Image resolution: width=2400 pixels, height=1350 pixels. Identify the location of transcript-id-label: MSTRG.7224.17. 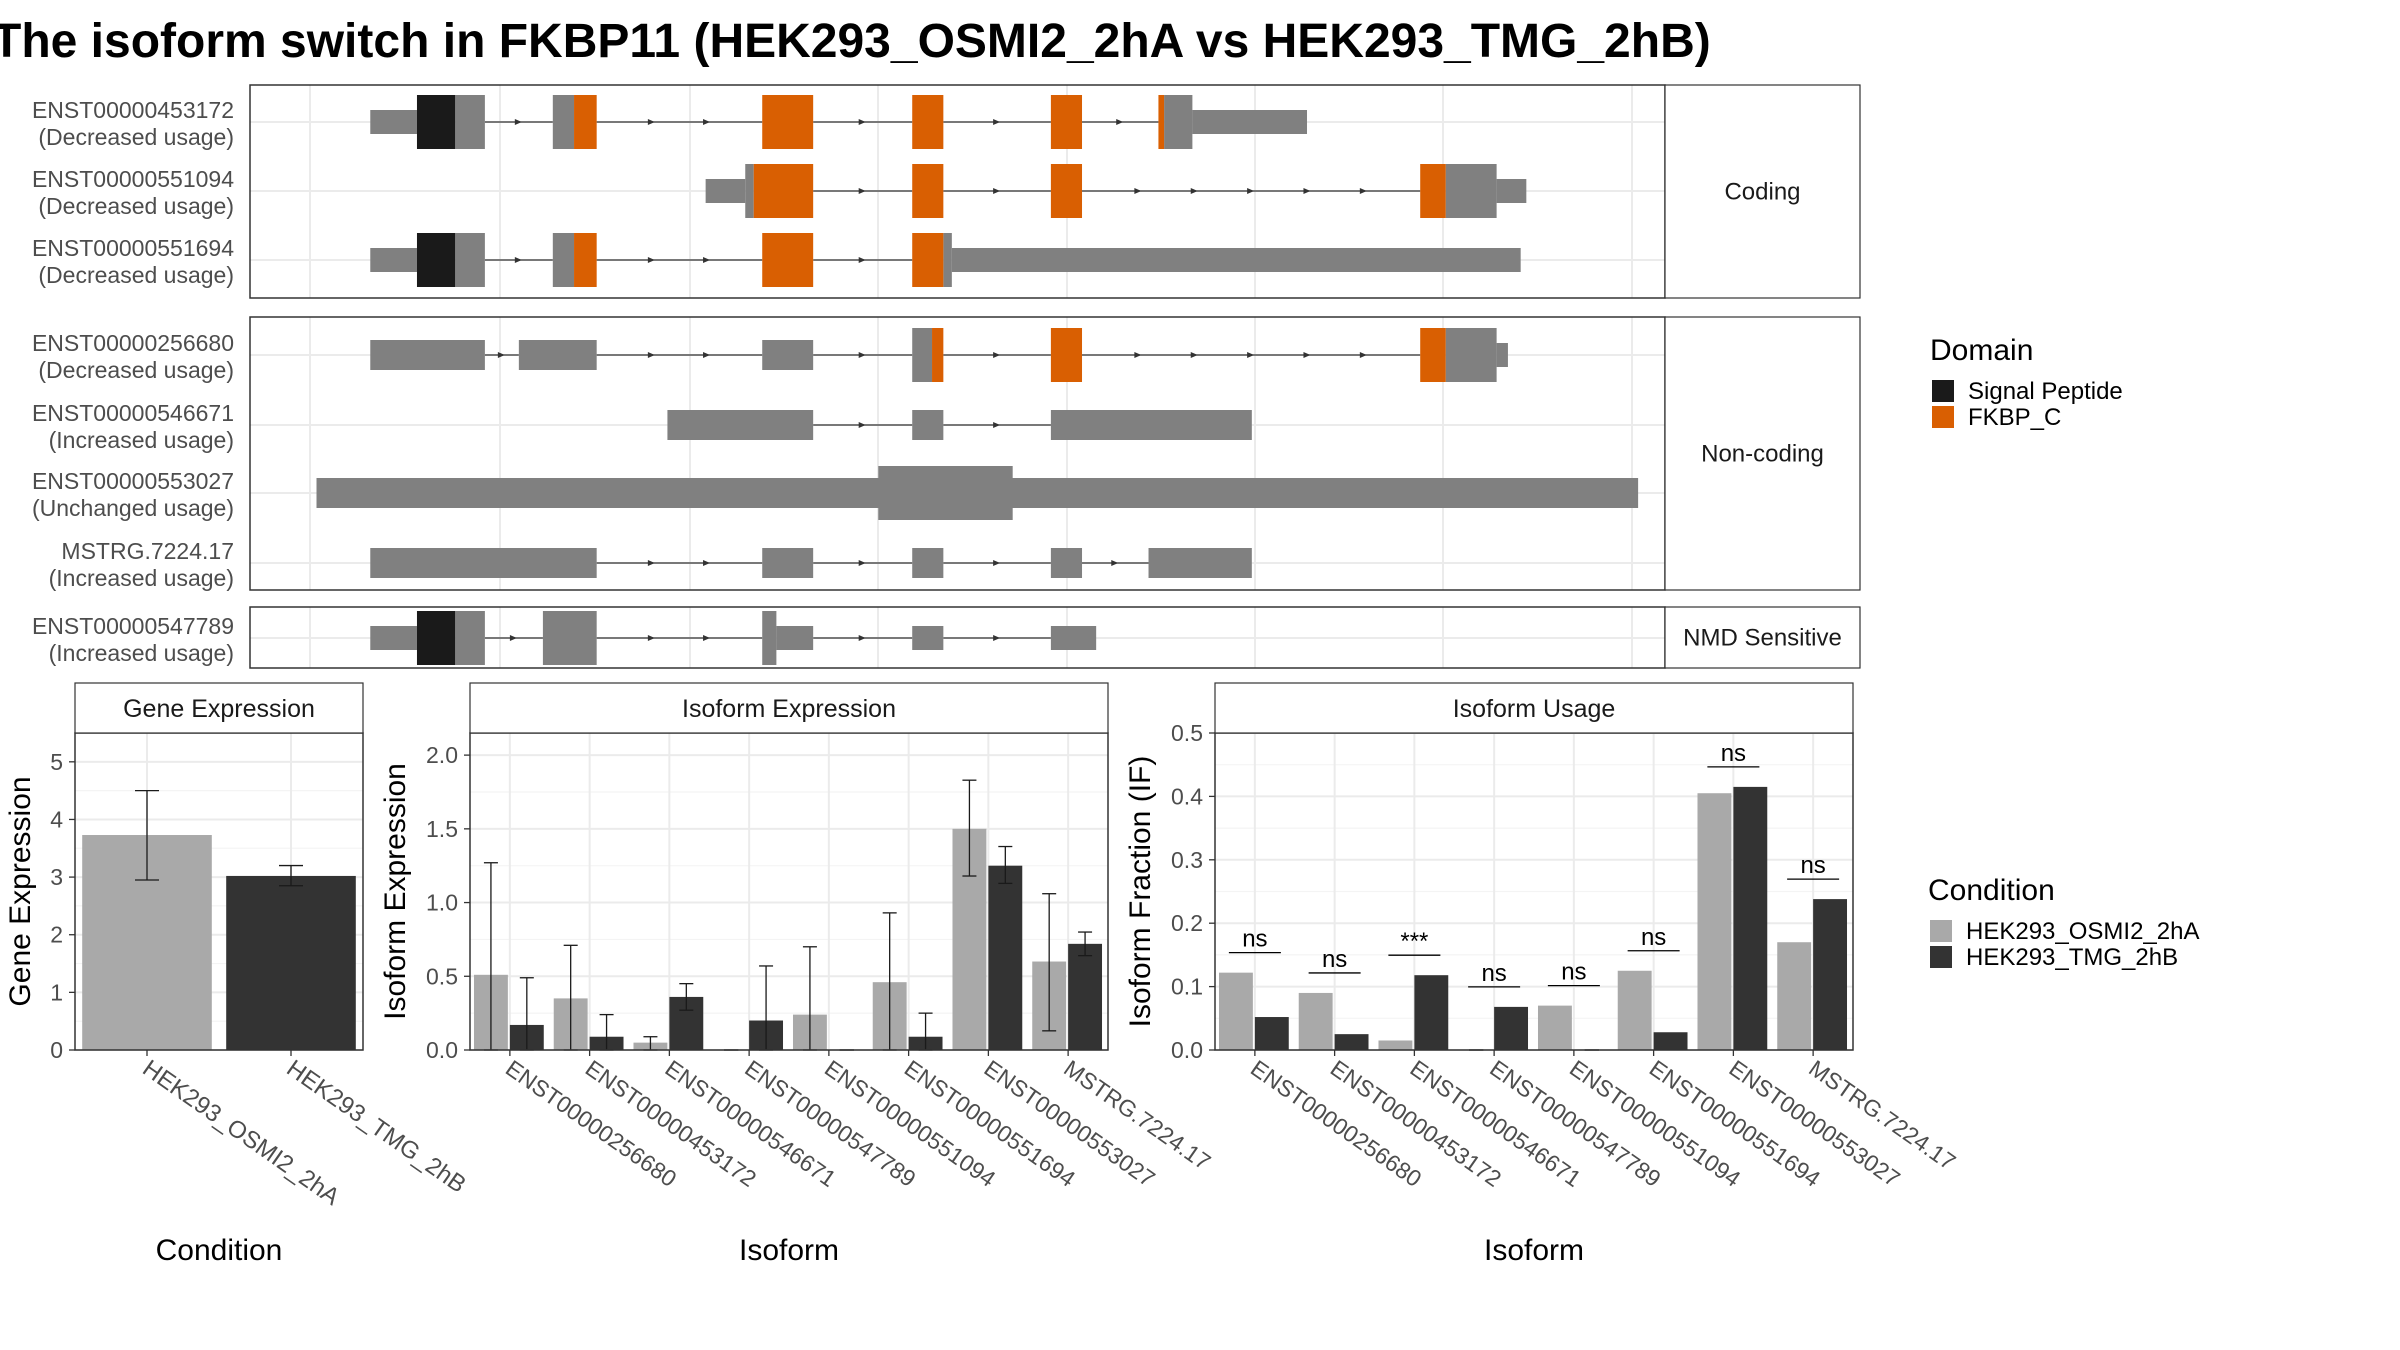
(147, 551).